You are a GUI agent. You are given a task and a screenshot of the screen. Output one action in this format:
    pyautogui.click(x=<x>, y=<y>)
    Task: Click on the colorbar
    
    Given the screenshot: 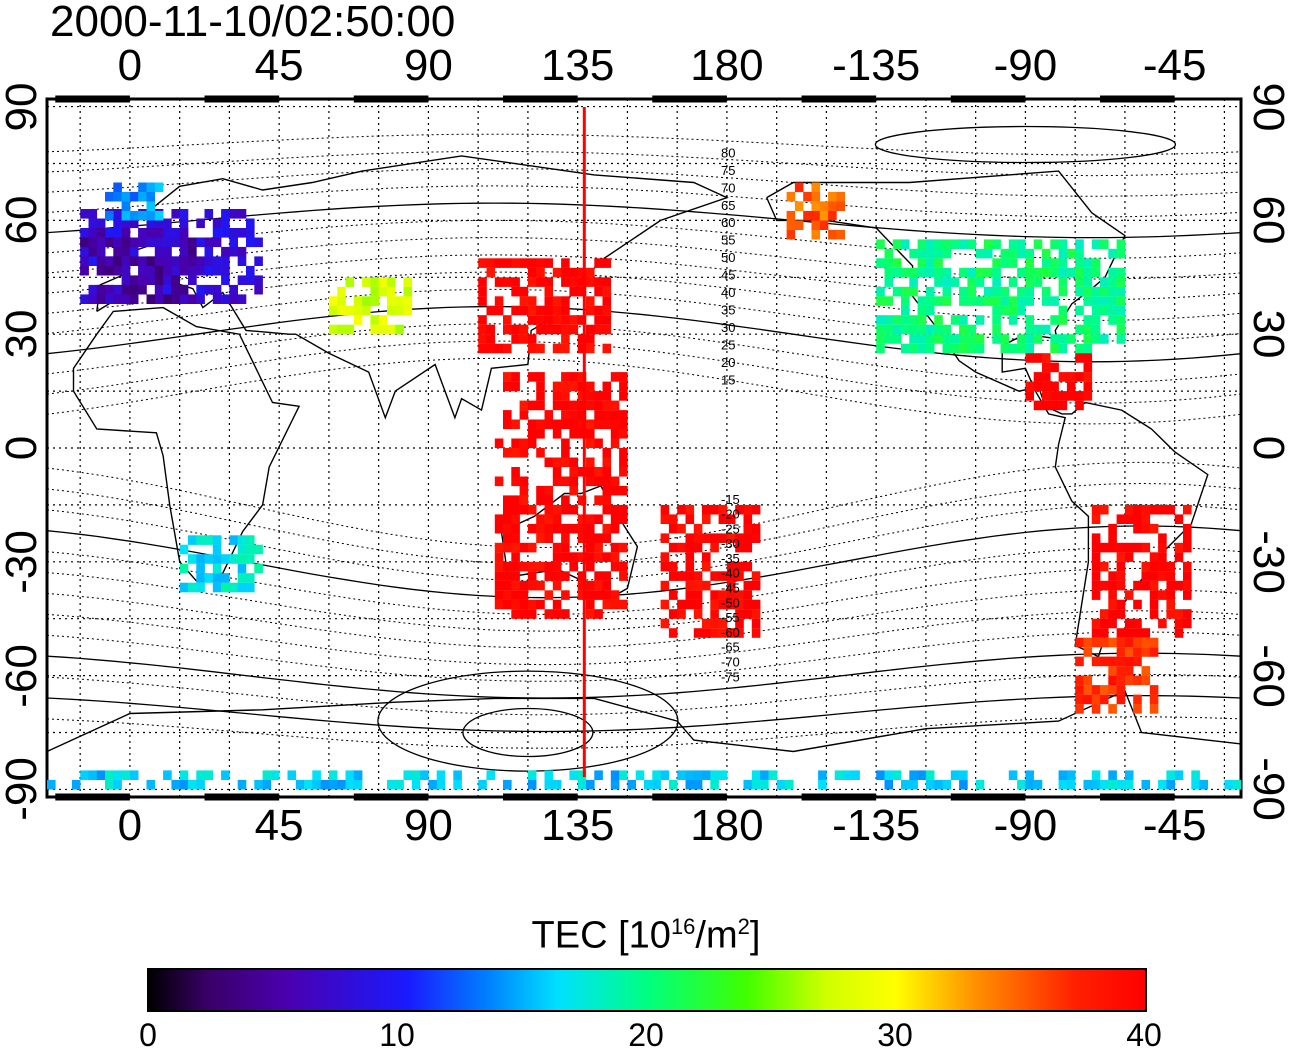 What is the action you would take?
    pyautogui.click(x=647, y=990)
    